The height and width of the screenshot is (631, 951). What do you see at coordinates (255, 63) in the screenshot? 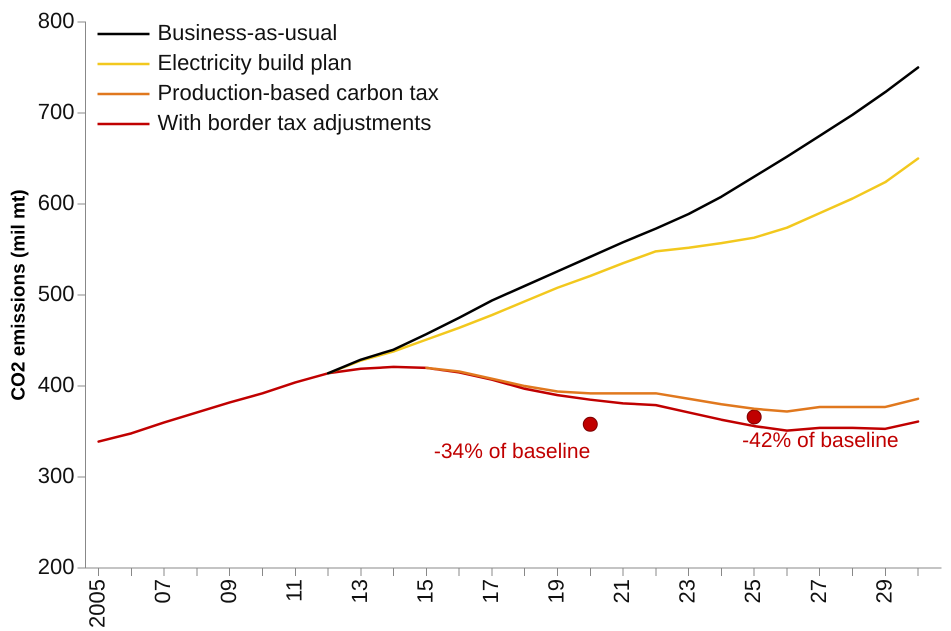
I see `legend-label: Electricity build plan` at bounding box center [255, 63].